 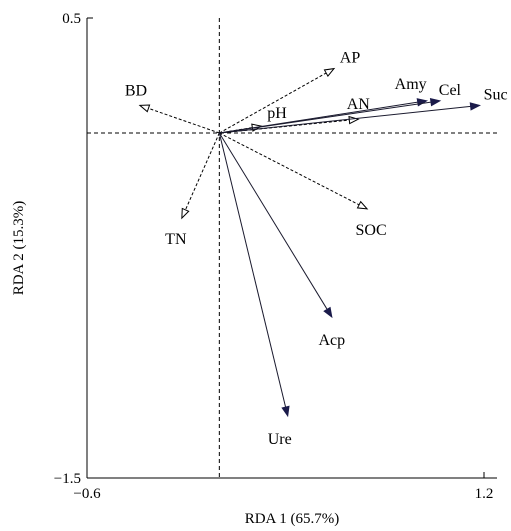 I want to click on vector-arrowhead-bd, so click(x=144, y=108).